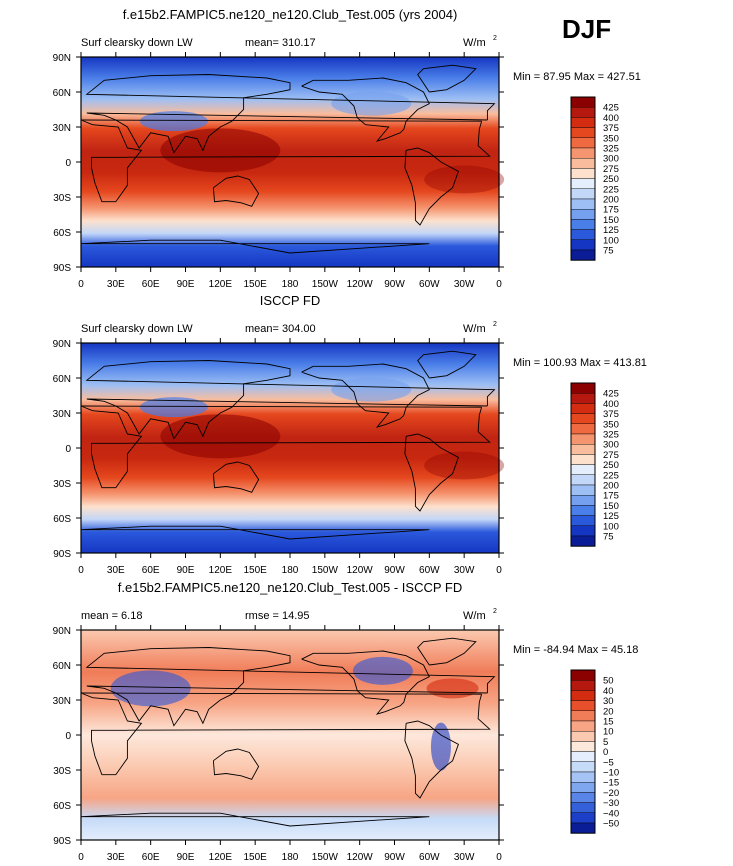 This screenshot has width=733, height=866. What do you see at coordinates (611, 526) in the screenshot?
I see `colorbar-label: 100` at bounding box center [611, 526].